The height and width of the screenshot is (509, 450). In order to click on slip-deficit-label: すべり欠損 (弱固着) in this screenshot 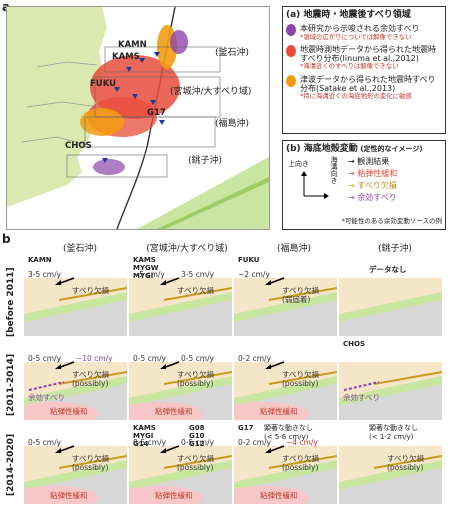, I will do `click(300, 295)`.